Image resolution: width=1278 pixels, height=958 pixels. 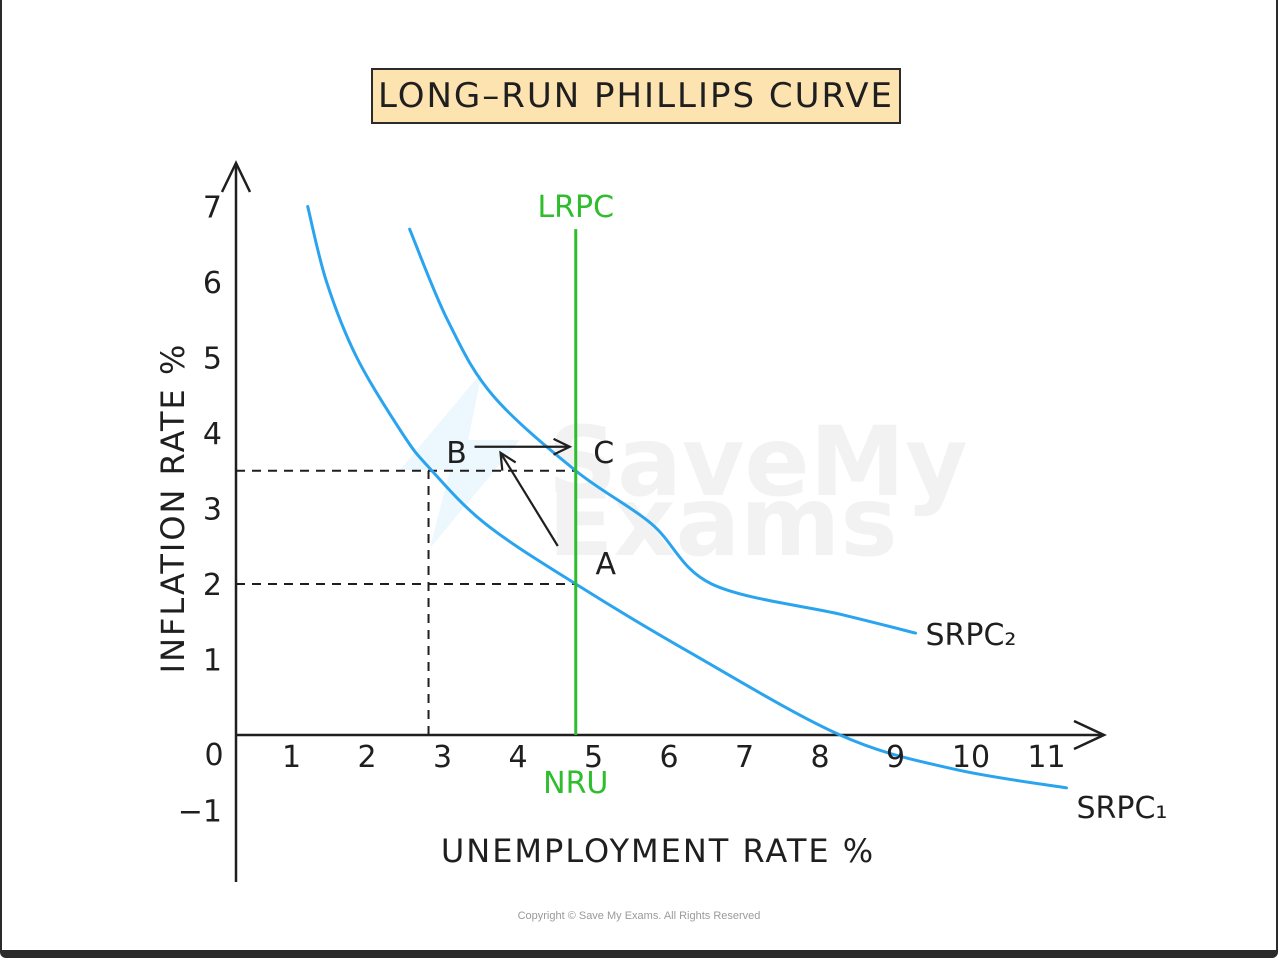 I want to click on point-label-a: A, so click(x=605, y=564).